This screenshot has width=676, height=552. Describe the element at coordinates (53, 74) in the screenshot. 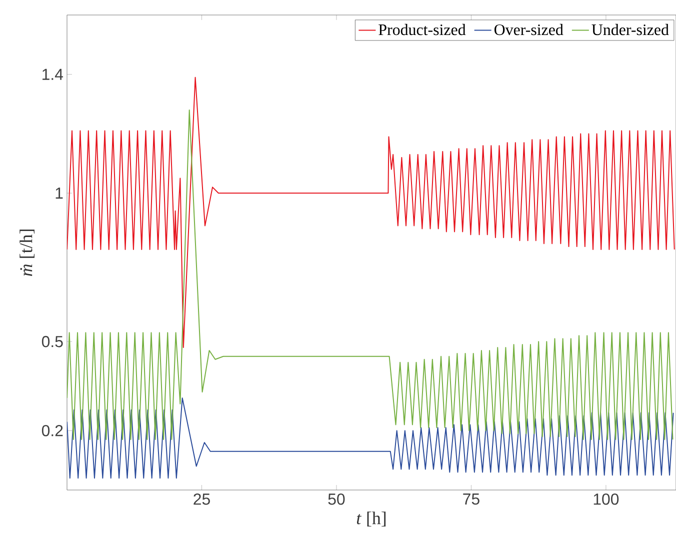

I see `y-tick-label: 1.4` at that location.